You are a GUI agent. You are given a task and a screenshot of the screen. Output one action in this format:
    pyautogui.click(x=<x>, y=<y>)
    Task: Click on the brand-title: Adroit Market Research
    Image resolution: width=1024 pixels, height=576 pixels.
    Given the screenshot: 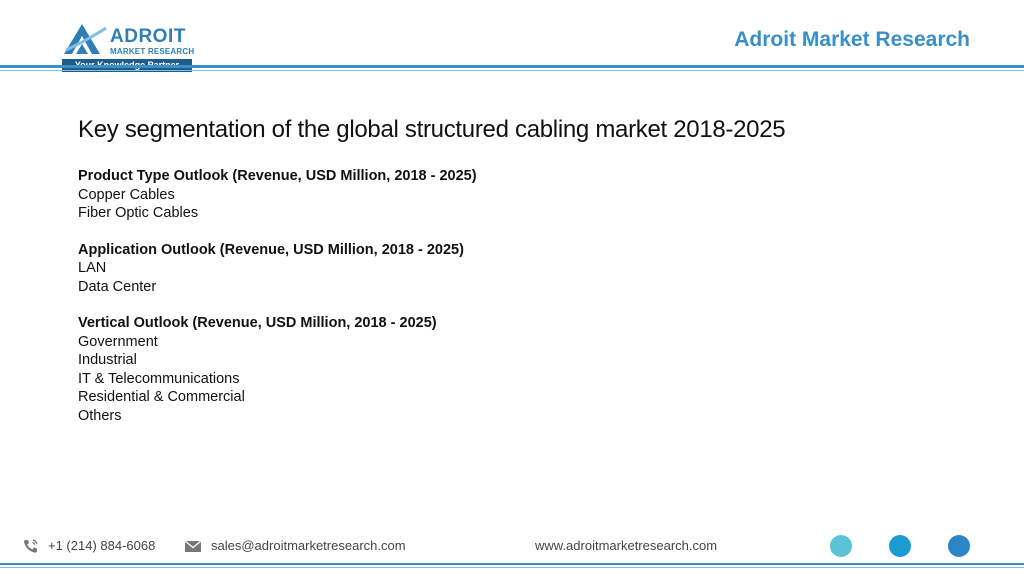 What is the action you would take?
    pyautogui.click(x=852, y=39)
    